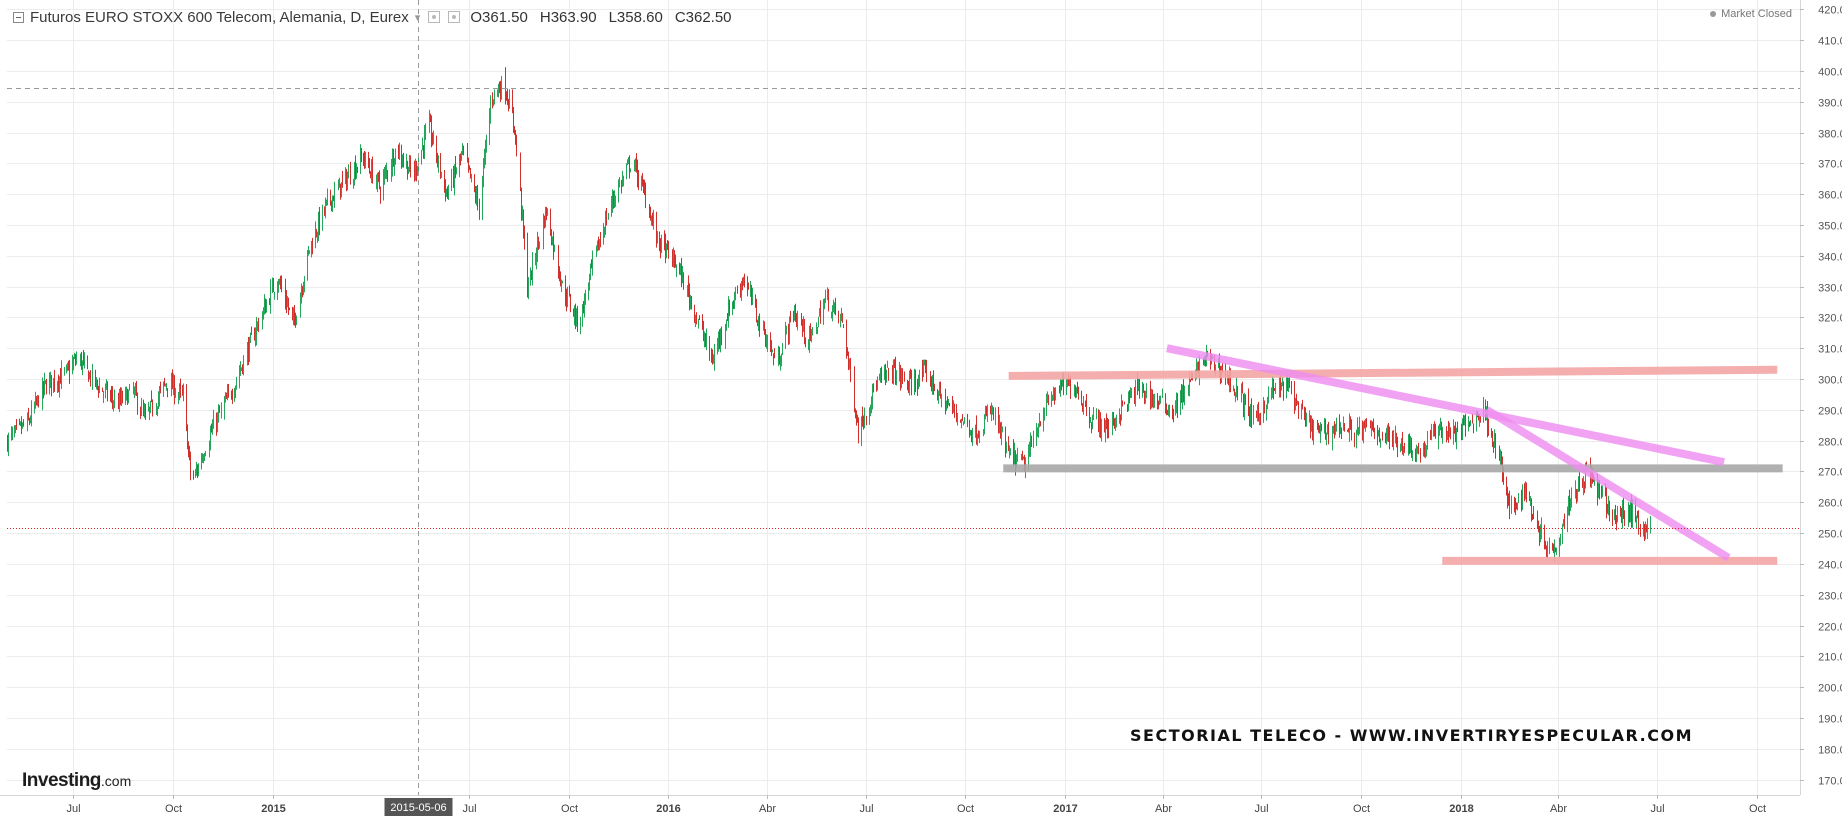 The height and width of the screenshot is (819, 1842). Describe the element at coordinates (1830, 258) in the screenshot. I see `y-tick-label: 340.00` at that location.